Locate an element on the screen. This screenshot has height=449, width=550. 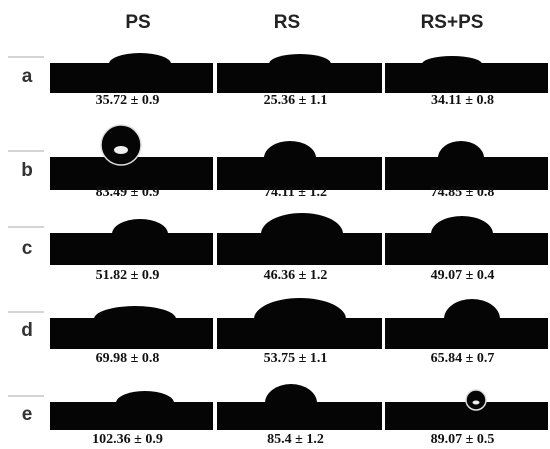
row-label: e is located at coordinates (27, 414).